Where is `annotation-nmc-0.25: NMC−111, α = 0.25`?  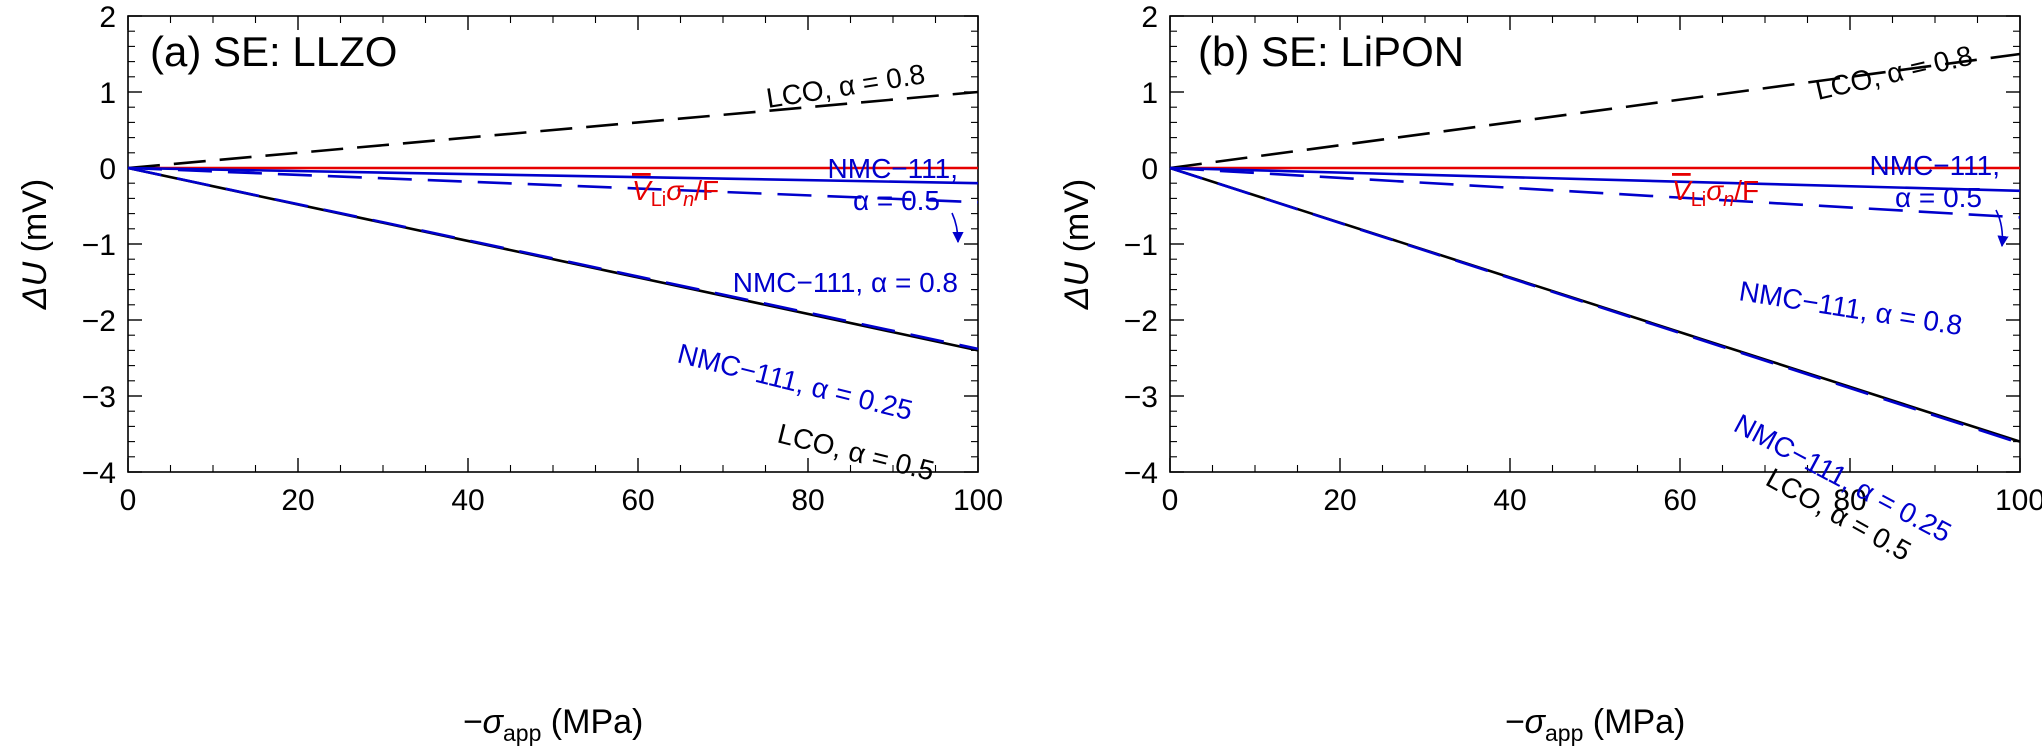
annotation-nmc-0.25: NMC−111, α = 0.25 is located at coordinates (795, 382).